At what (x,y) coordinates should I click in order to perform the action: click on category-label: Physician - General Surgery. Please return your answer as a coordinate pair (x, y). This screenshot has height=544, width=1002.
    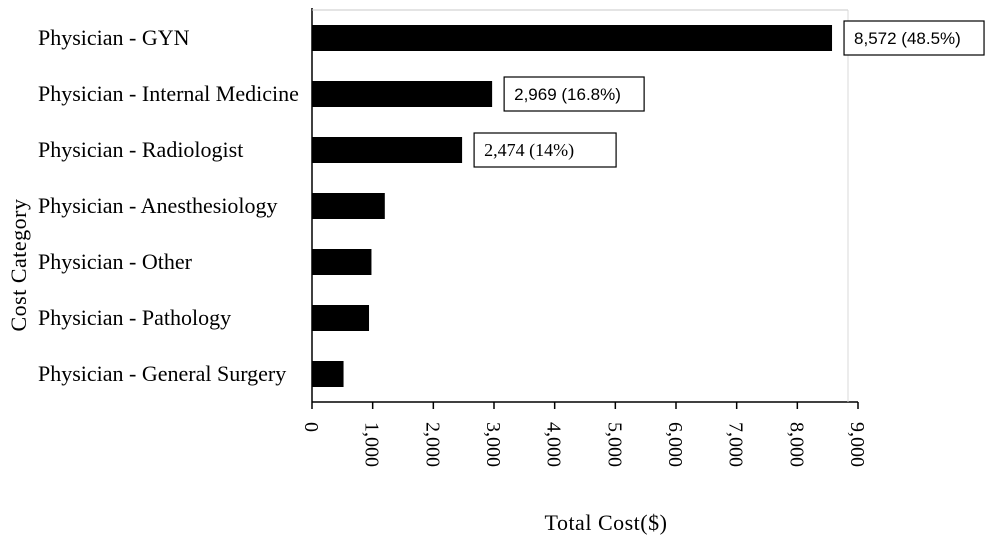
    Looking at the image, I should click on (162, 373).